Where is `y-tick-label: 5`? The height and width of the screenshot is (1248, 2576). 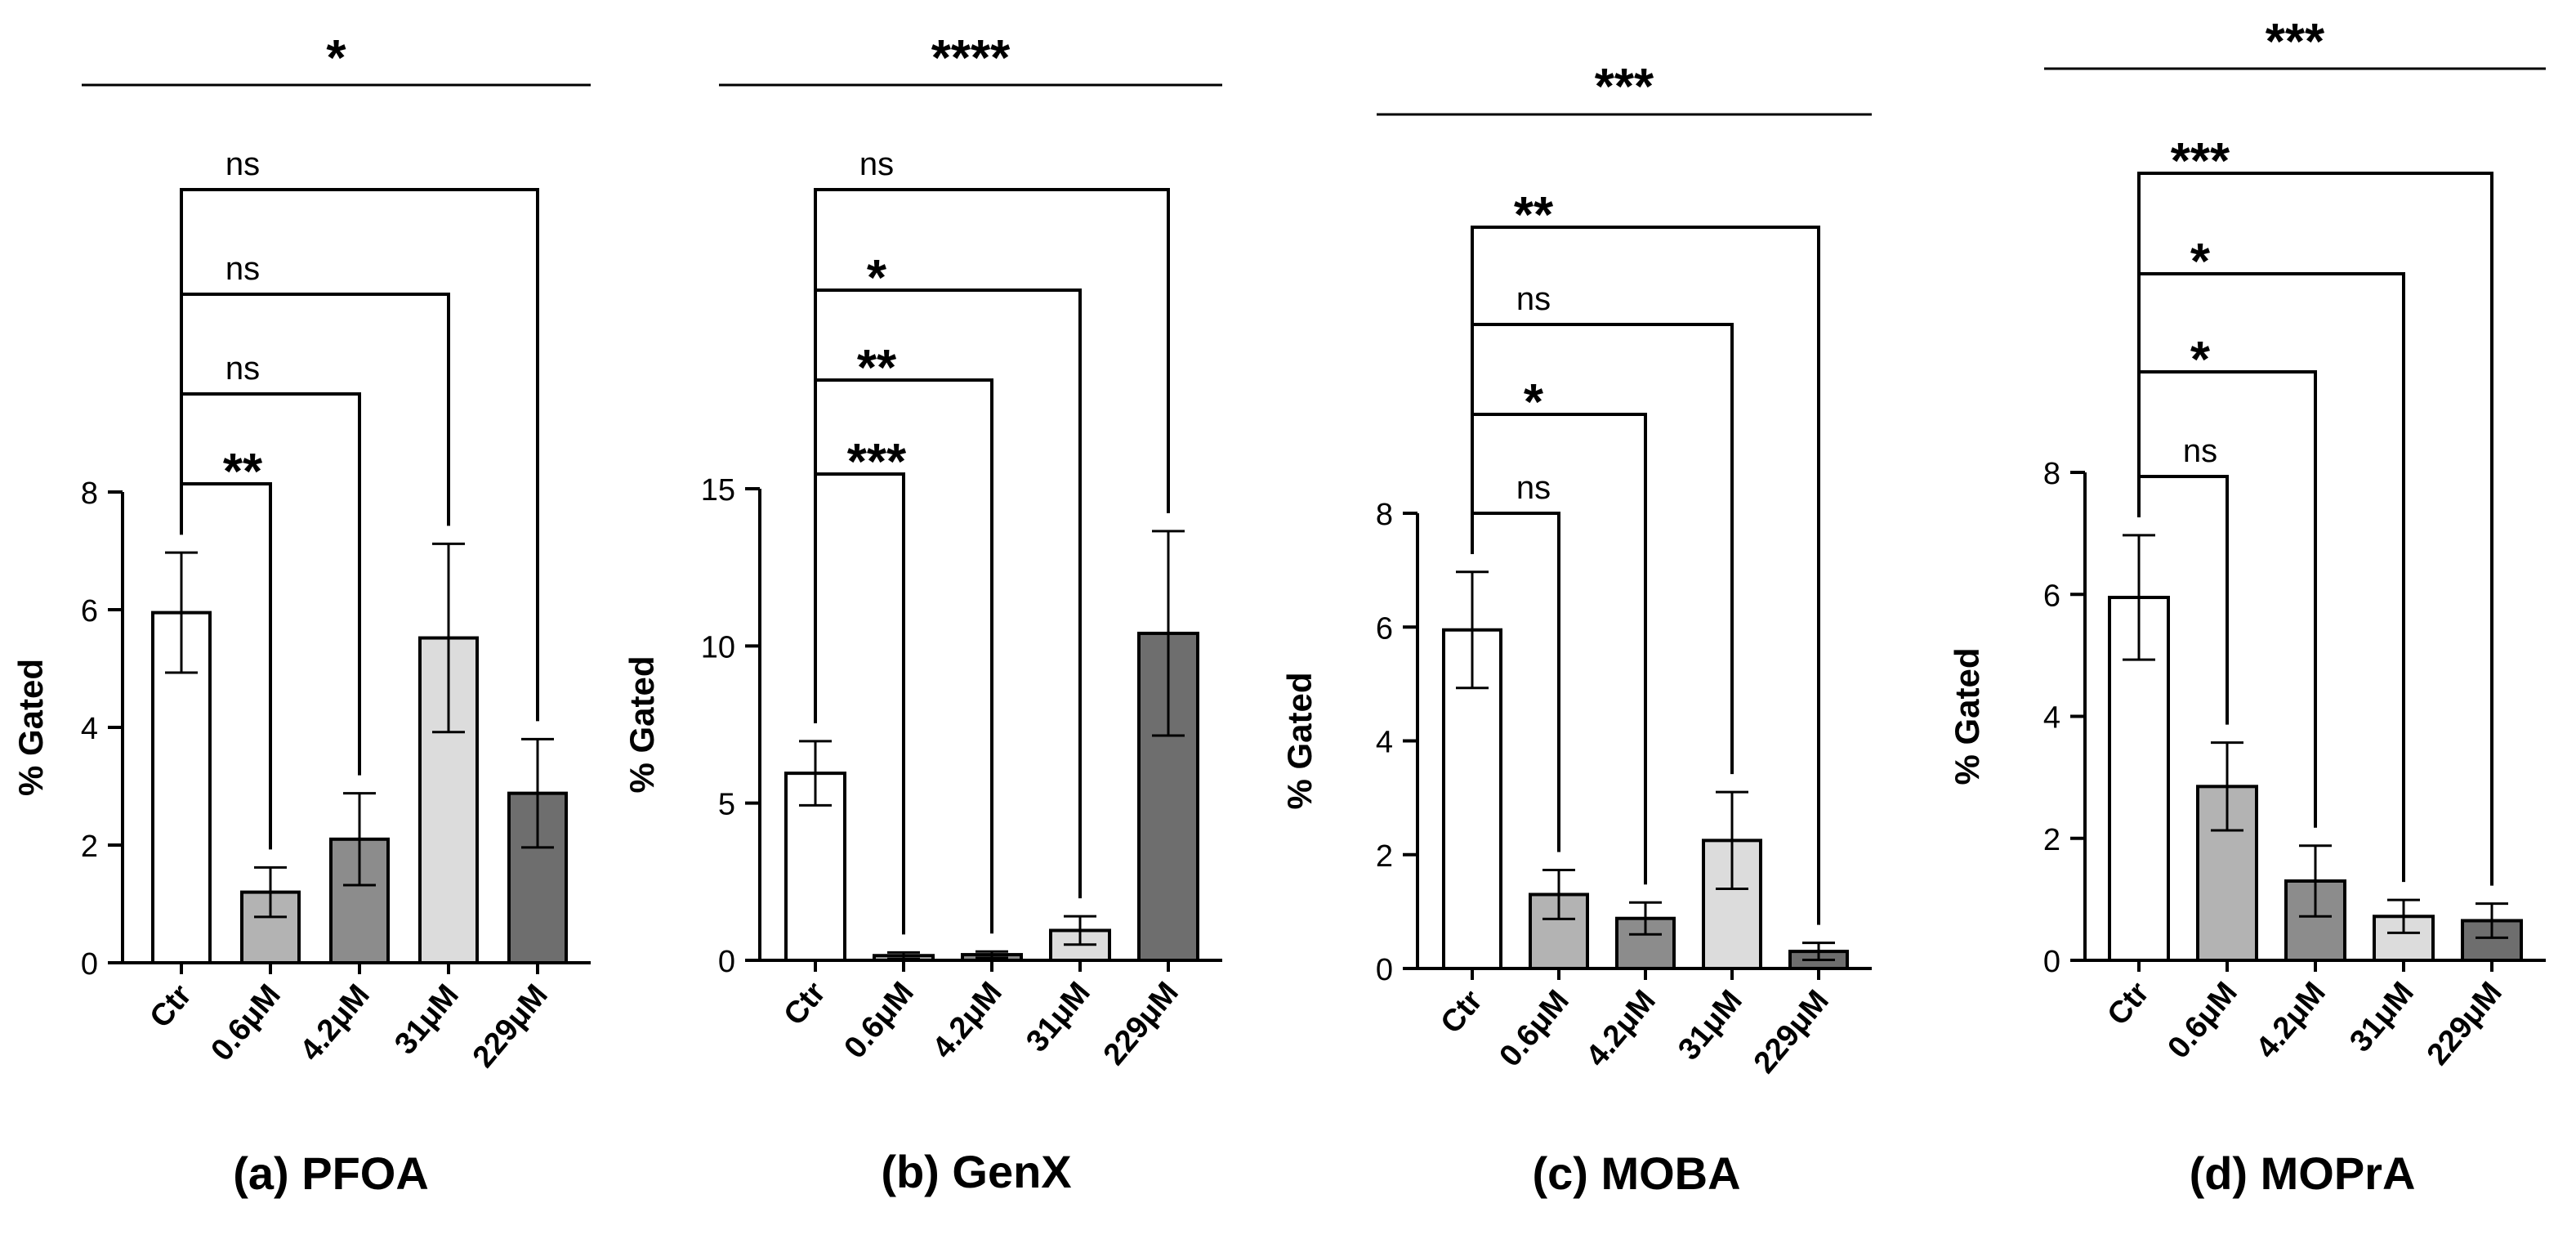
y-tick-label: 5 is located at coordinates (727, 805).